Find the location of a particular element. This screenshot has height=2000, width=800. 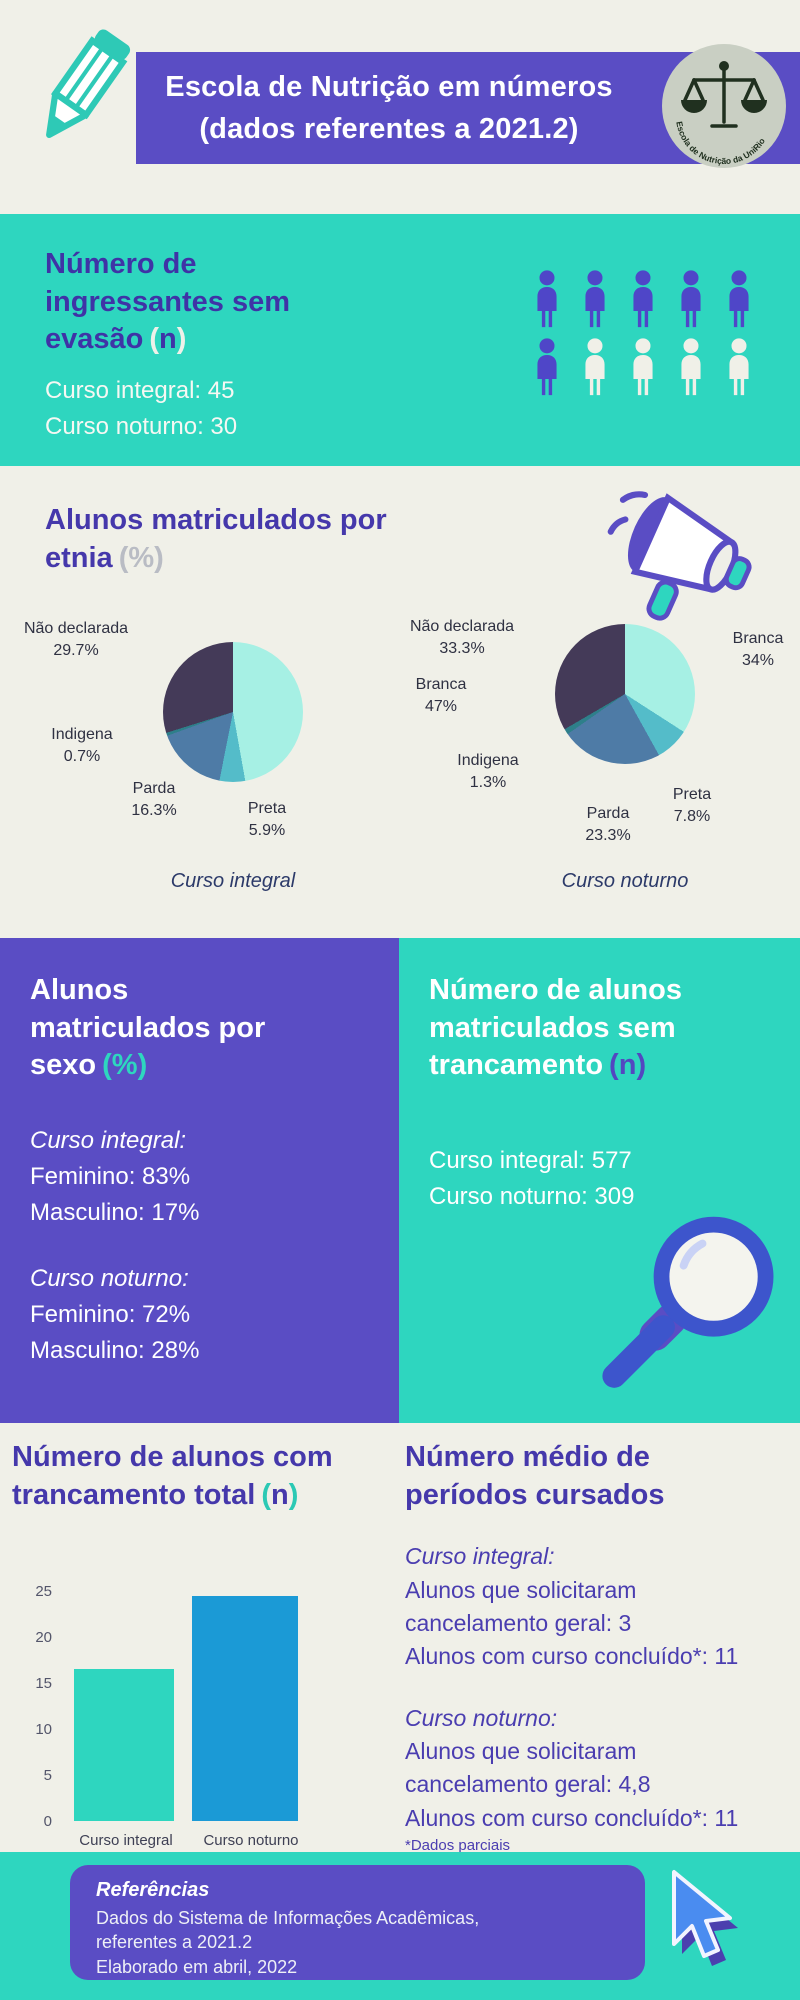

trancamento-total-title-text: Número de alunos com trancamento total is located at coordinates (172, 1476).